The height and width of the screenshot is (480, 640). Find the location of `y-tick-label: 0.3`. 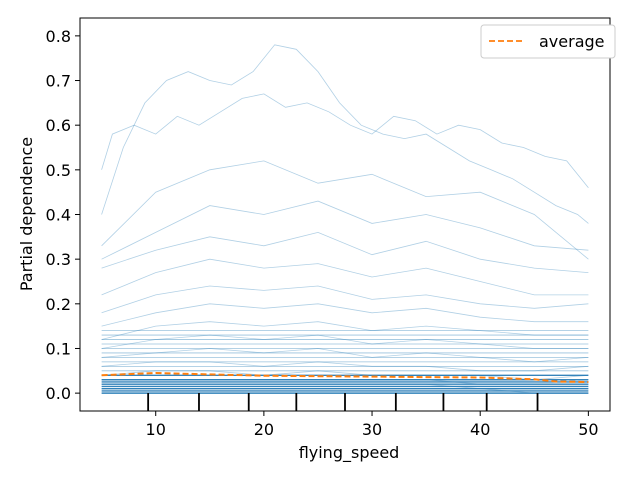

y-tick-label: 0.3 is located at coordinates (58, 259).